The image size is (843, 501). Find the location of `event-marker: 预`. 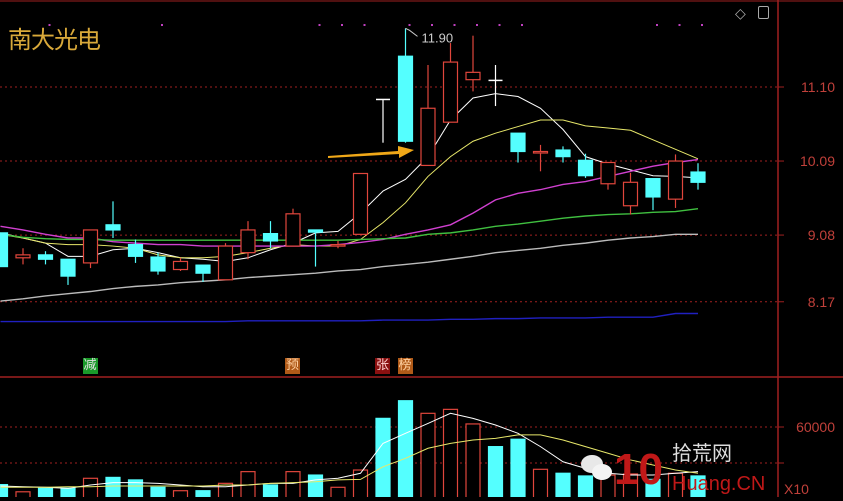

event-marker: 预 is located at coordinates (293, 366).